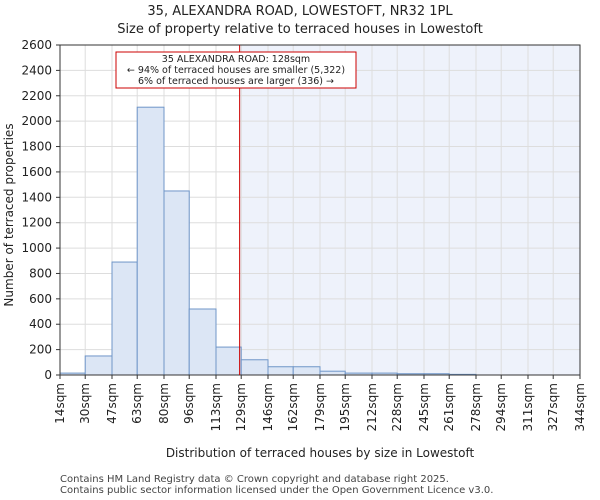 The image size is (600, 500). I want to click on y-tick-label-1000: 1000, so click(36, 248).